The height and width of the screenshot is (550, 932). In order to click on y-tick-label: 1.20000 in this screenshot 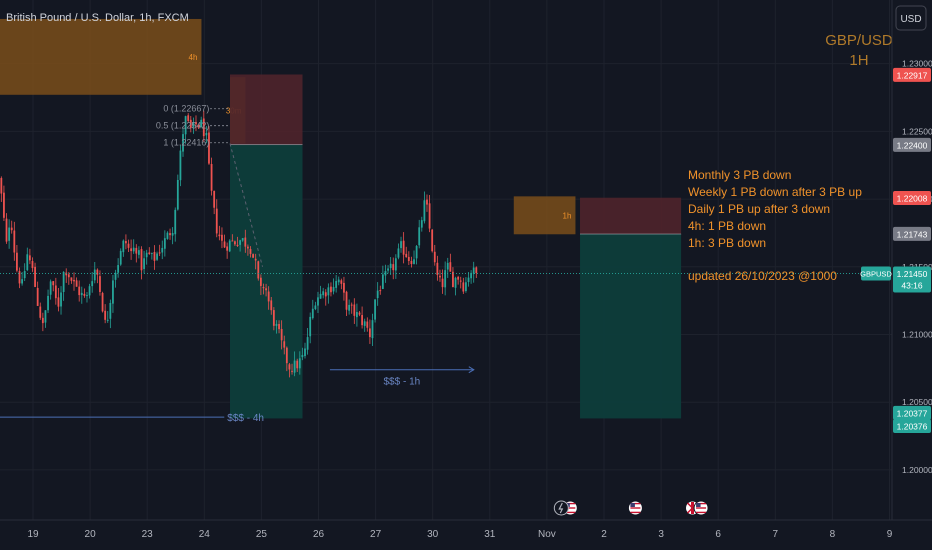, I will do `click(917, 470)`.